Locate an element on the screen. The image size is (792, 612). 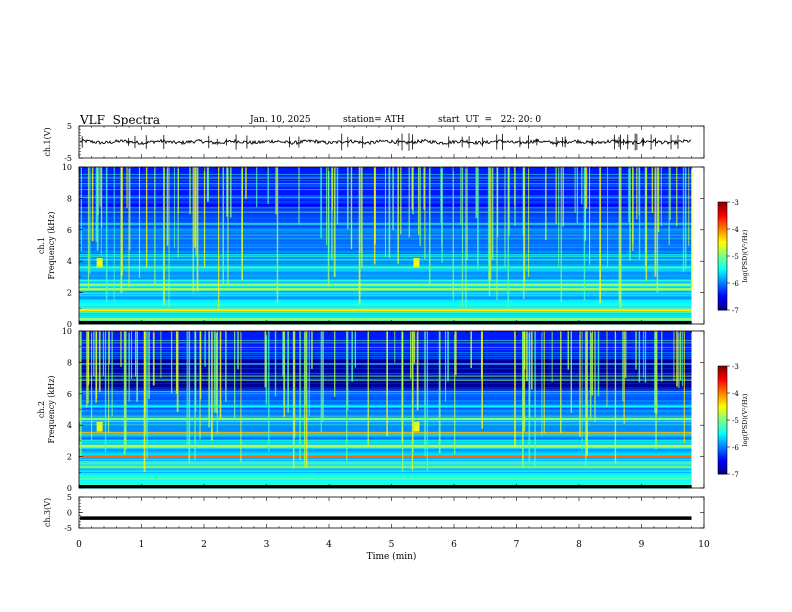
y-axis-label: ch.3(V) is located at coordinates (47, 512).